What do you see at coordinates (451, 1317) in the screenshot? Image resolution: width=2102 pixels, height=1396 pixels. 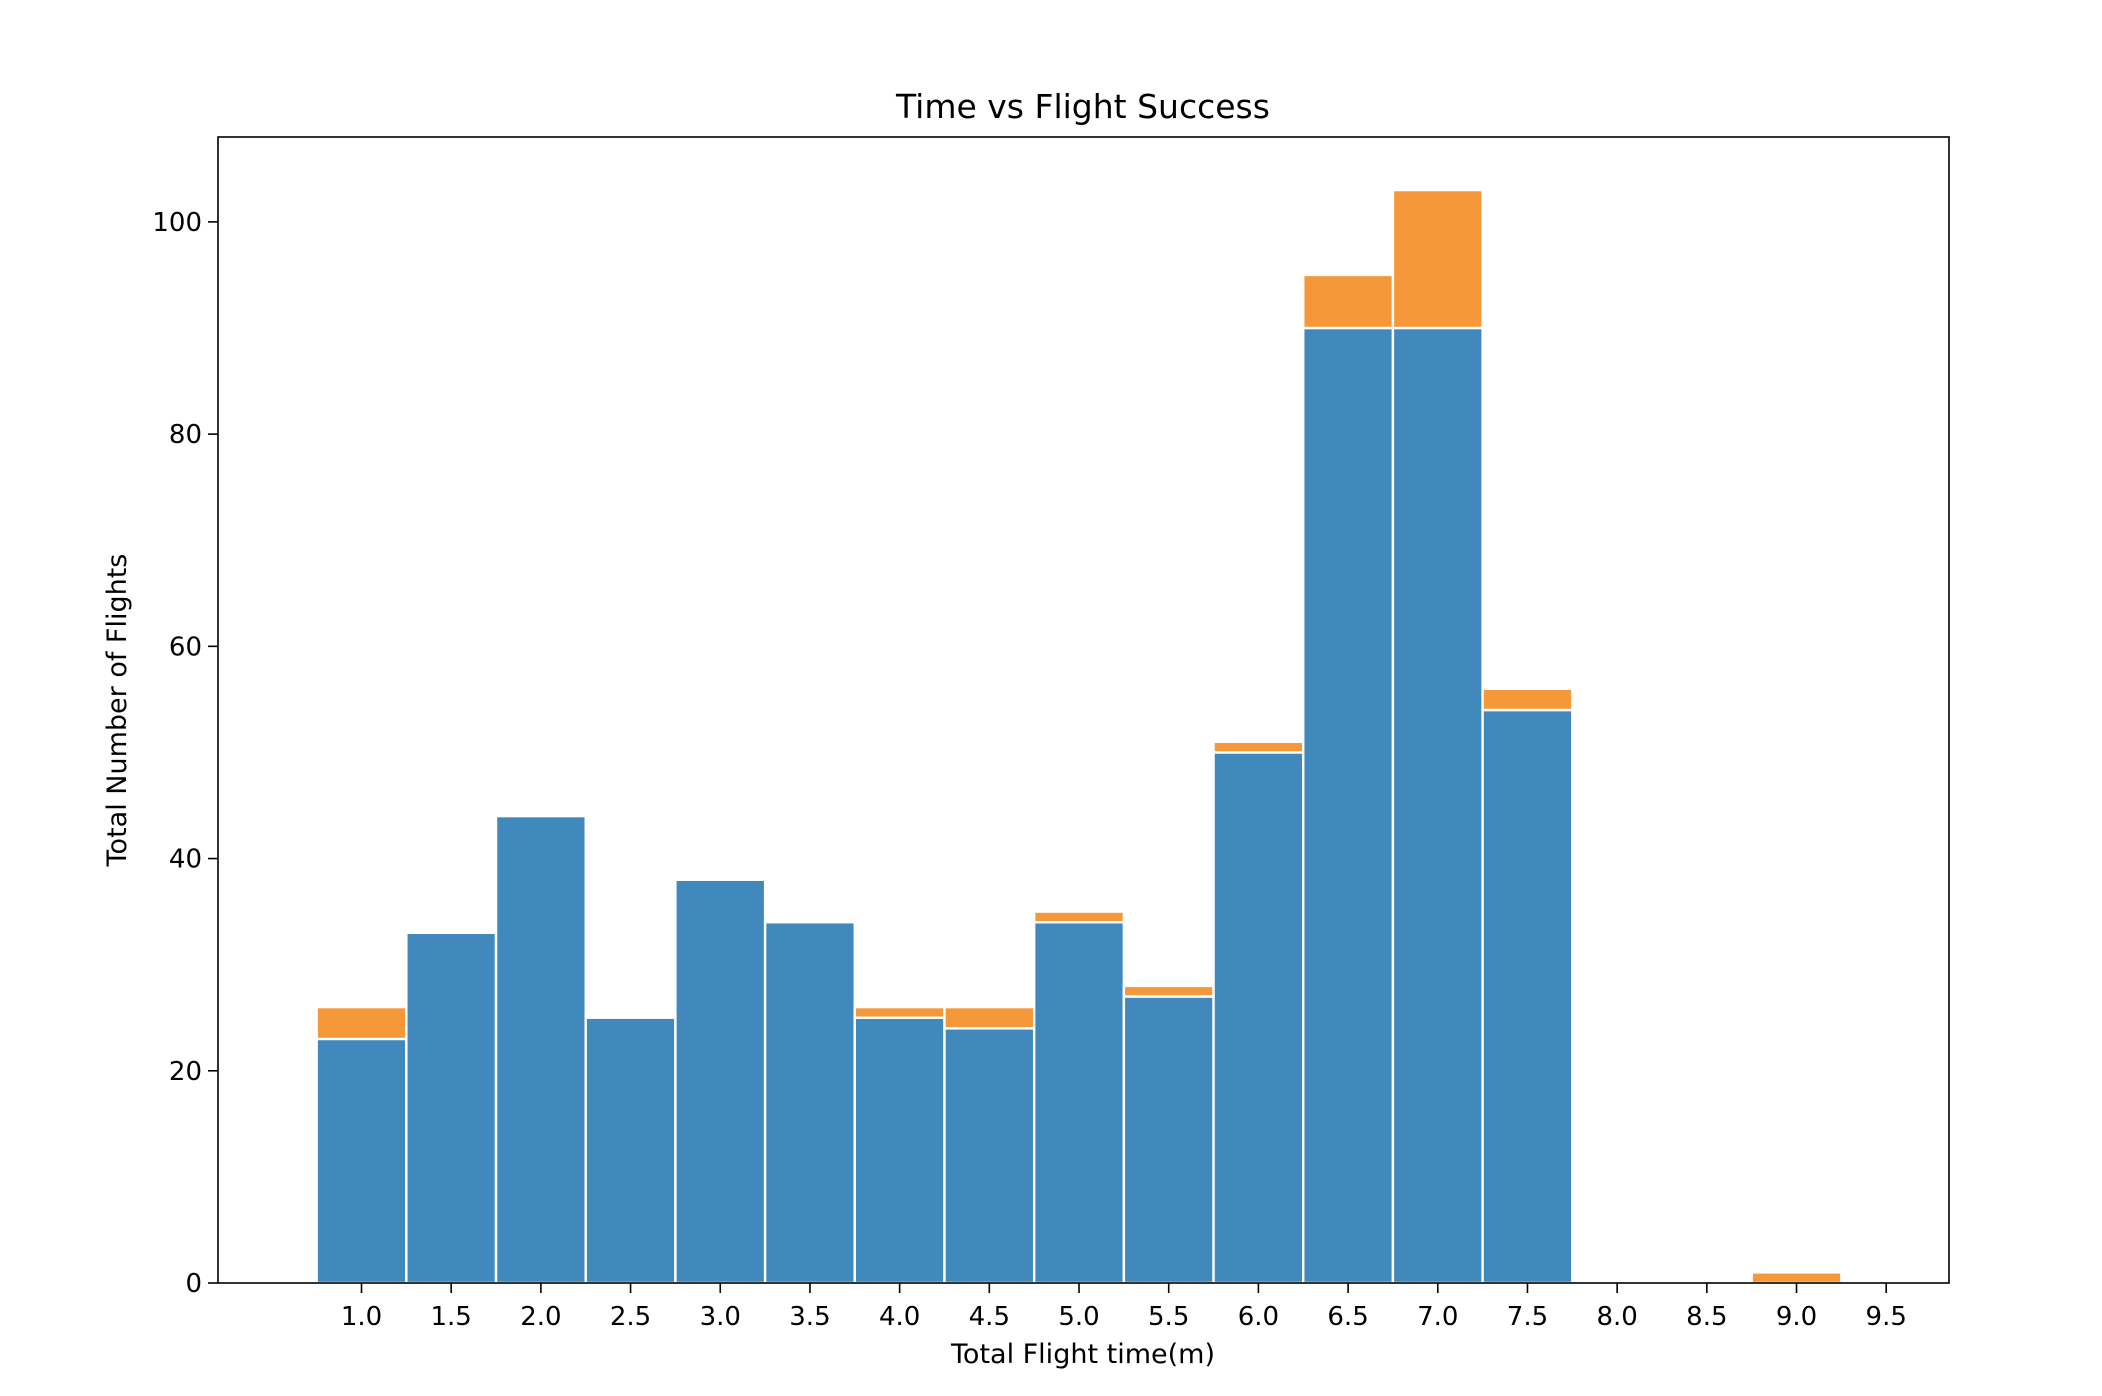 I see `x-tick-label-1: 1.5` at bounding box center [451, 1317].